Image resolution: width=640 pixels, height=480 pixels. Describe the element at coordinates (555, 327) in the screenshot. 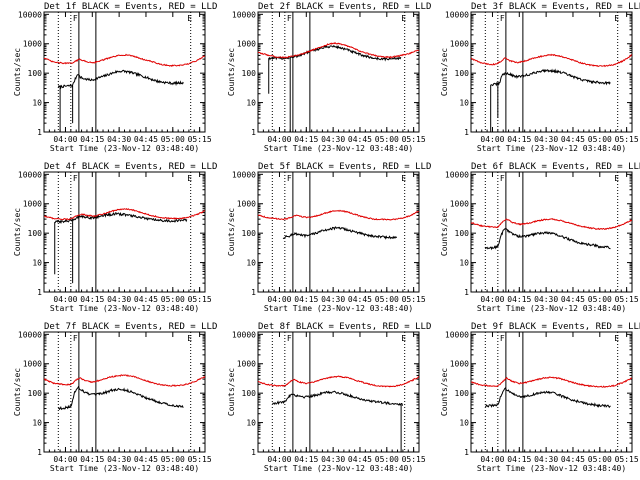

I see `chart-title: Det 9f BLACK = Events, RED = LLD` at that location.